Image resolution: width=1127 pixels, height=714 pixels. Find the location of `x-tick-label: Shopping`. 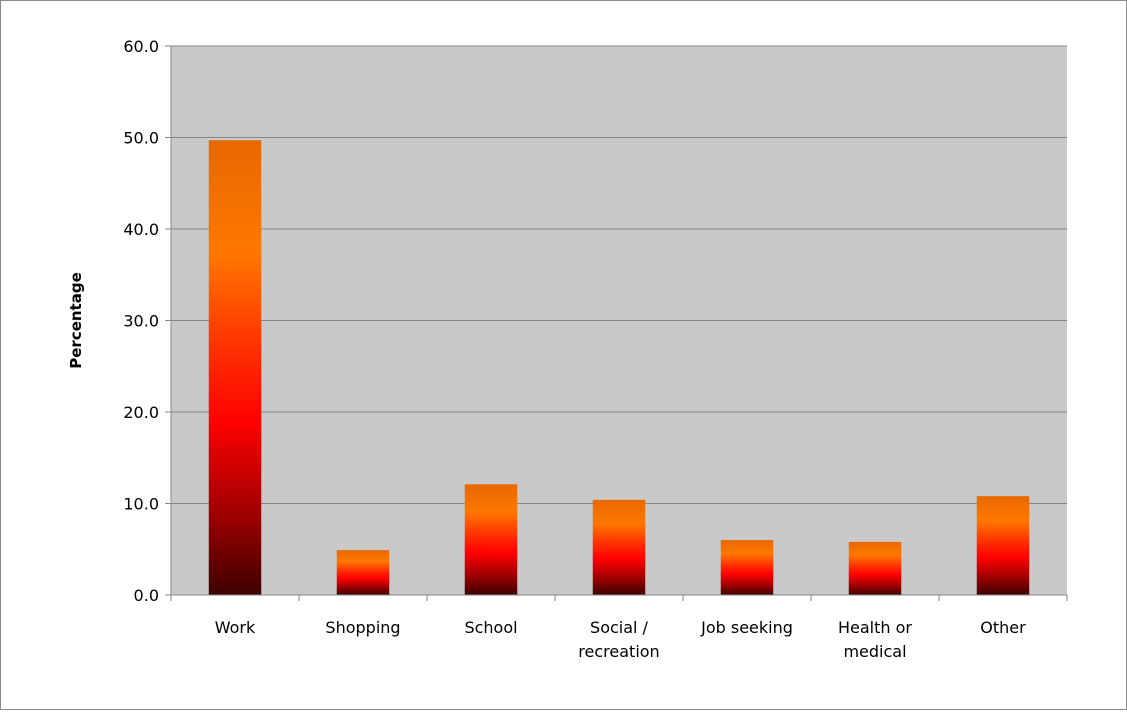

x-tick-label: Shopping is located at coordinates (362, 627).